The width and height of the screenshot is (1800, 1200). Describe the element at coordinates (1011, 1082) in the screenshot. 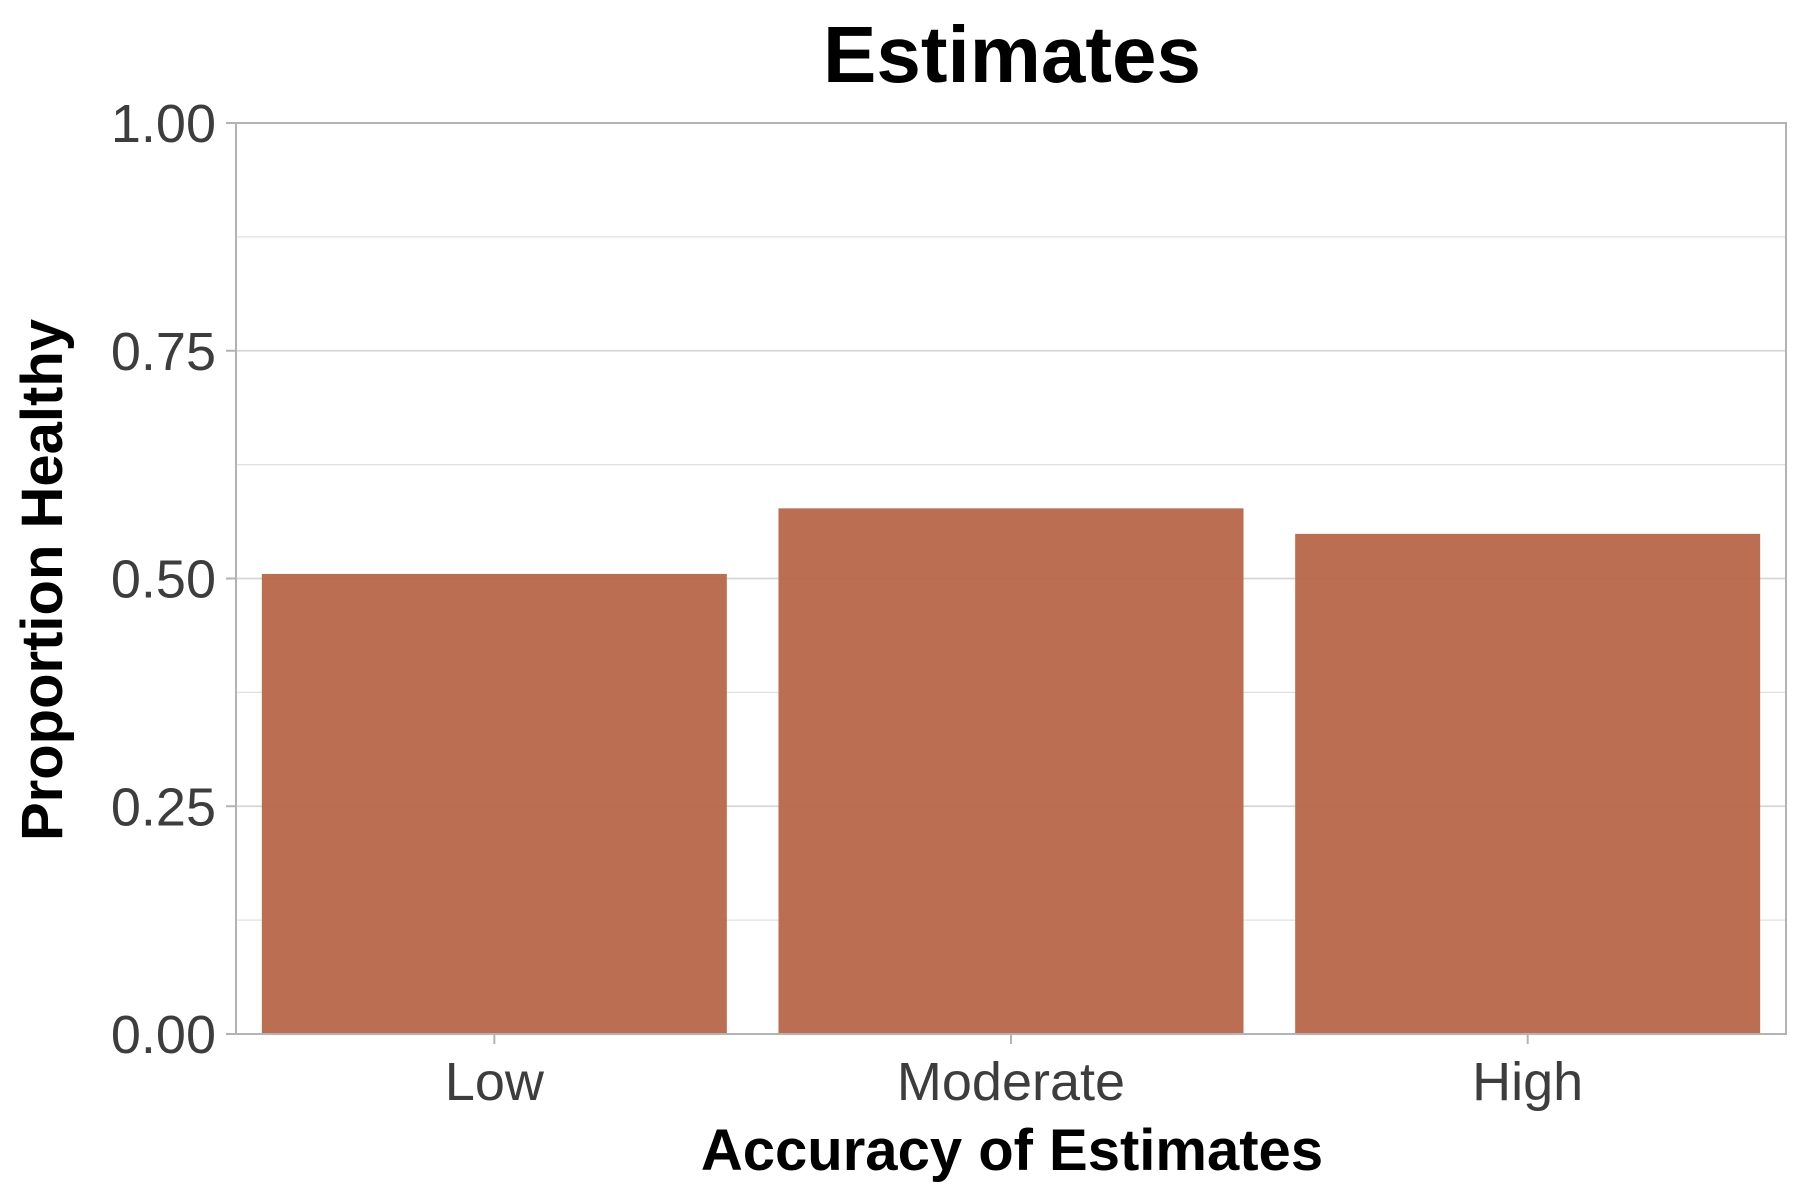

I see `x-tick-label: Moderate` at that location.